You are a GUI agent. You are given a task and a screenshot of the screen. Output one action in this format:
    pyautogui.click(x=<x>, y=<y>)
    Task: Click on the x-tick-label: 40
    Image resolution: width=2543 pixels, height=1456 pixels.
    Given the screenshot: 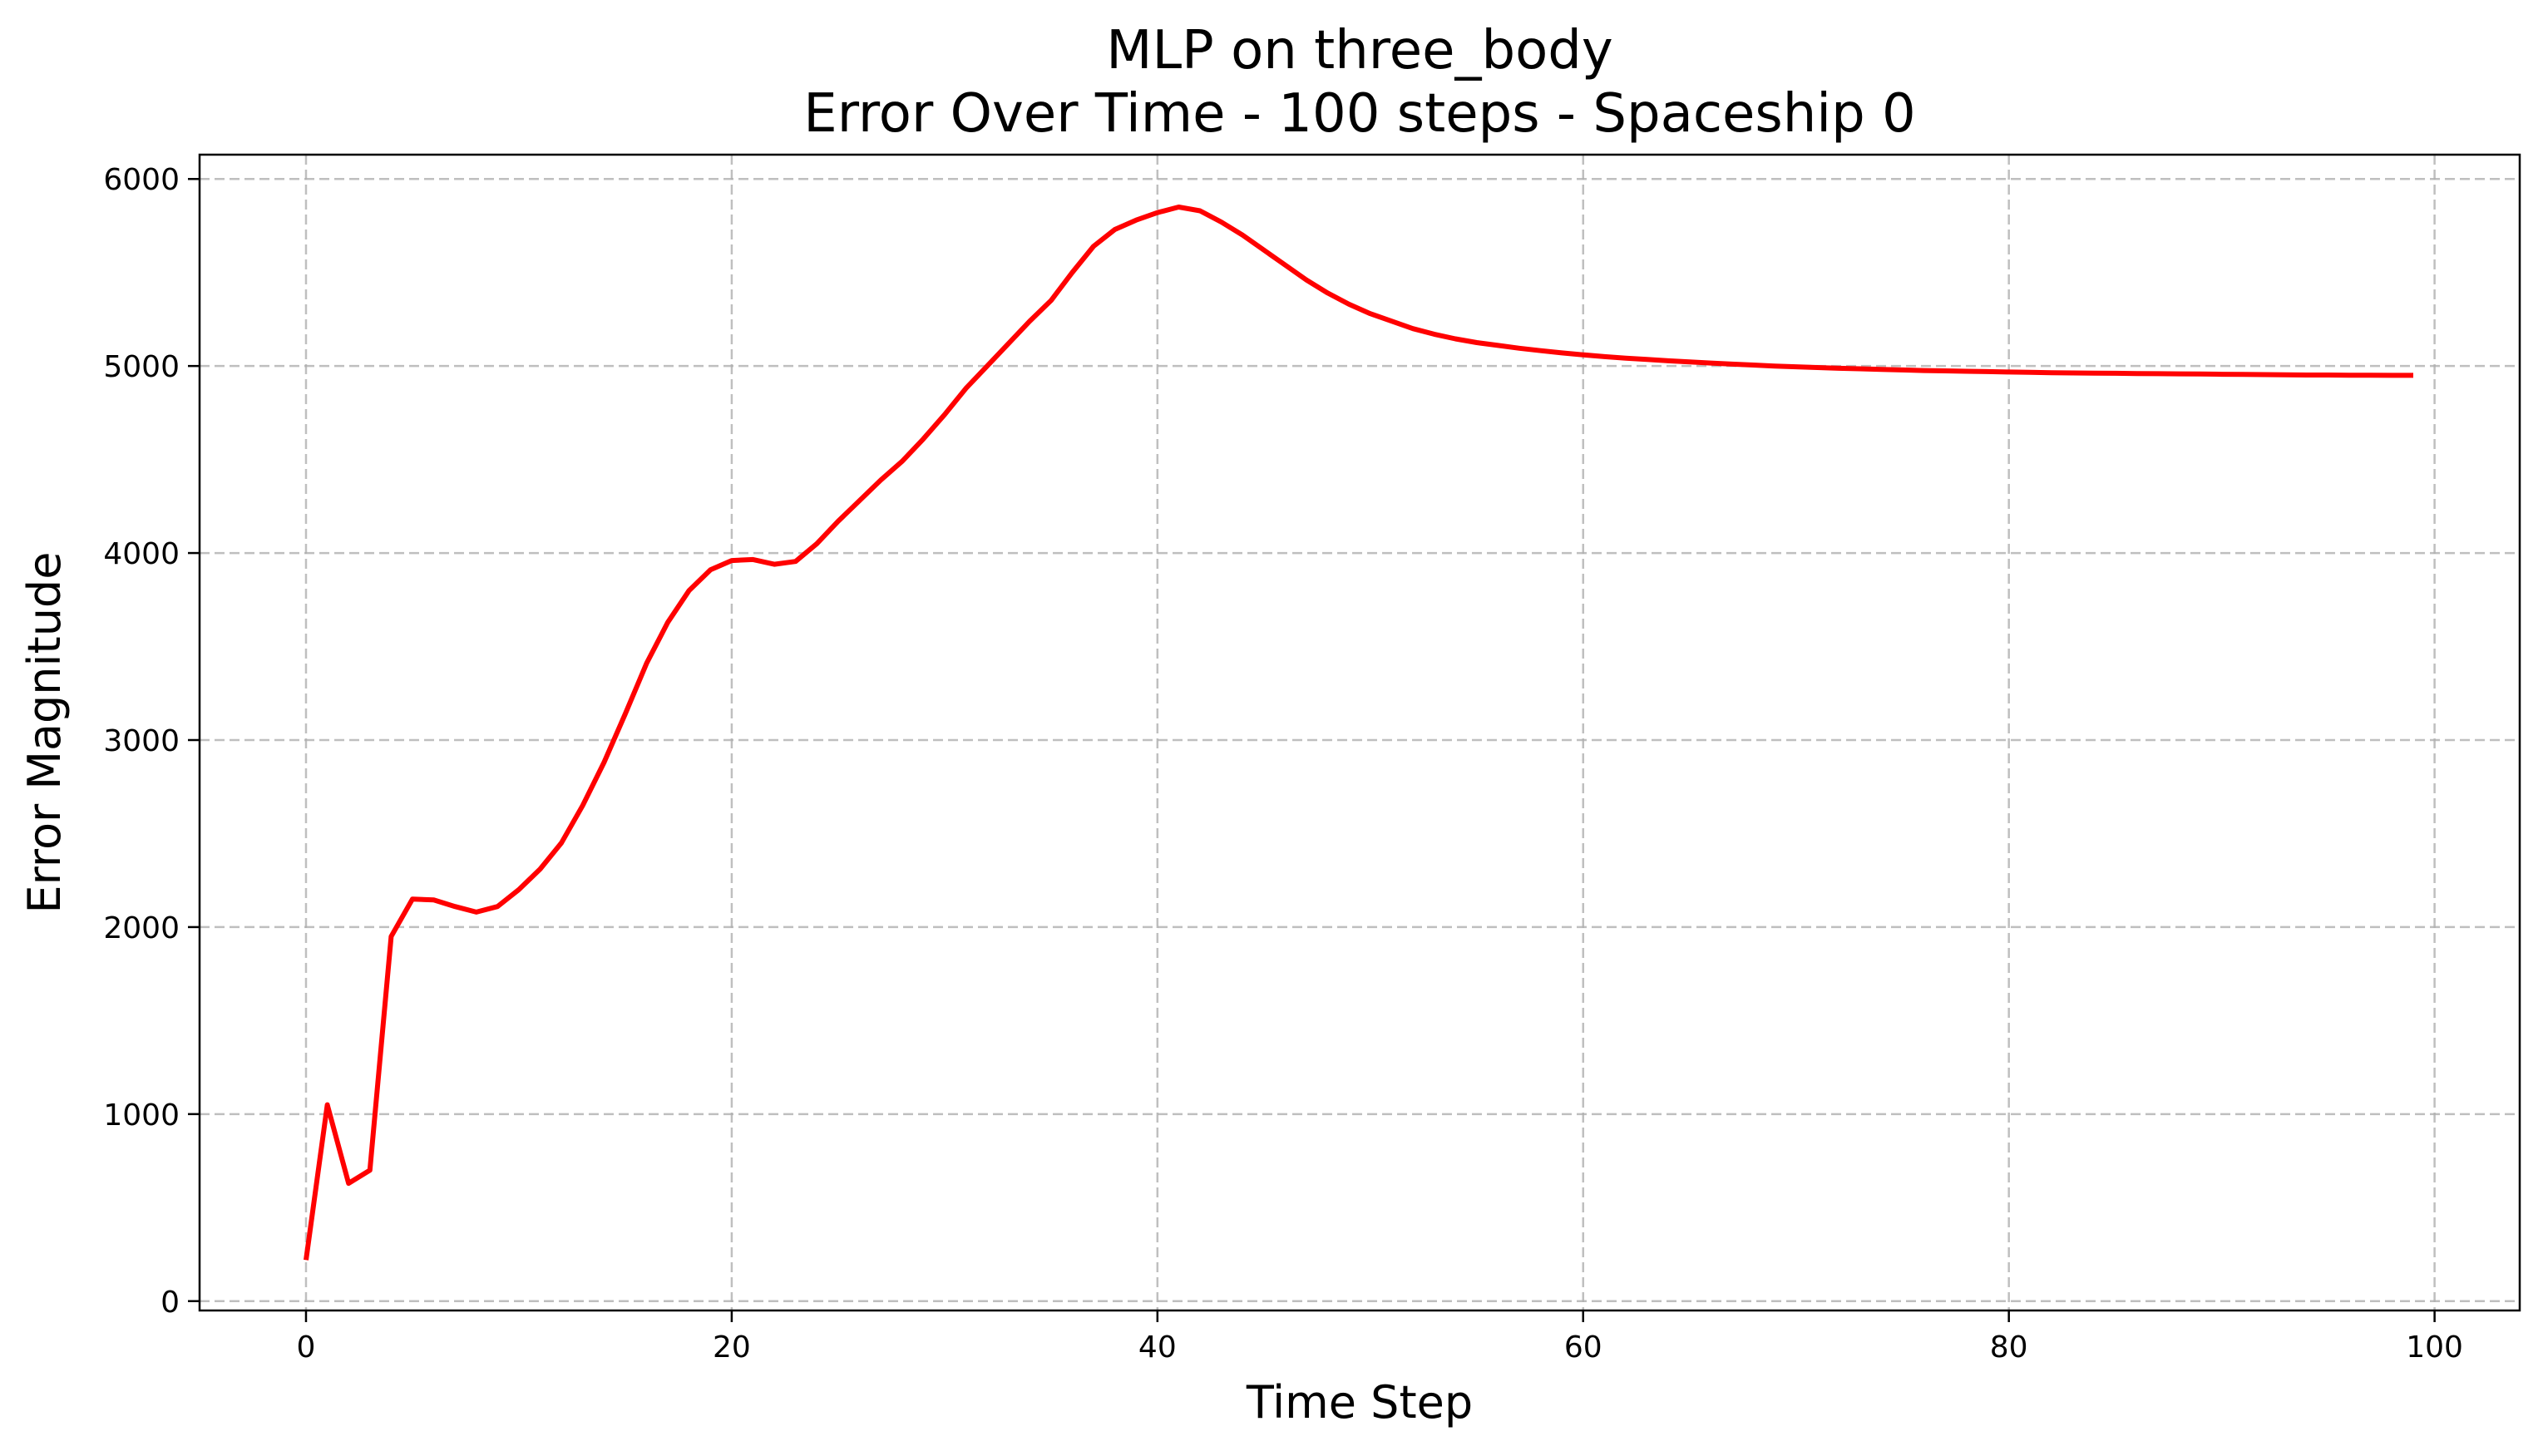 What is the action you would take?
    pyautogui.click(x=1158, y=1347)
    